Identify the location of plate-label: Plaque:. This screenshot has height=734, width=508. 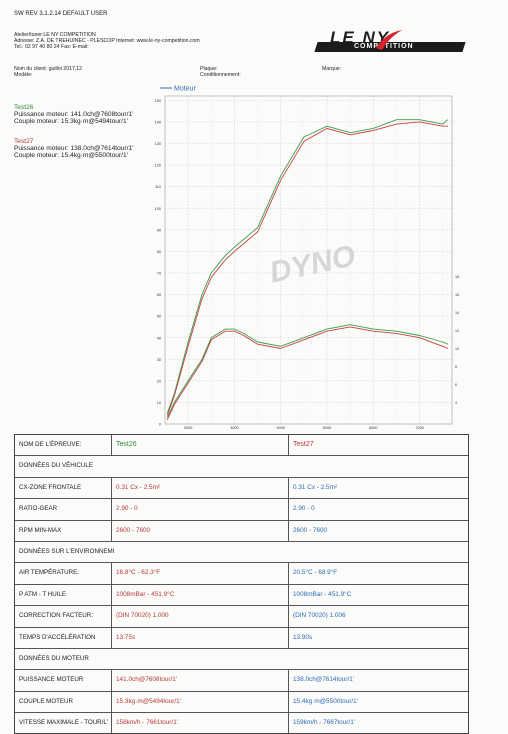
(209, 69).